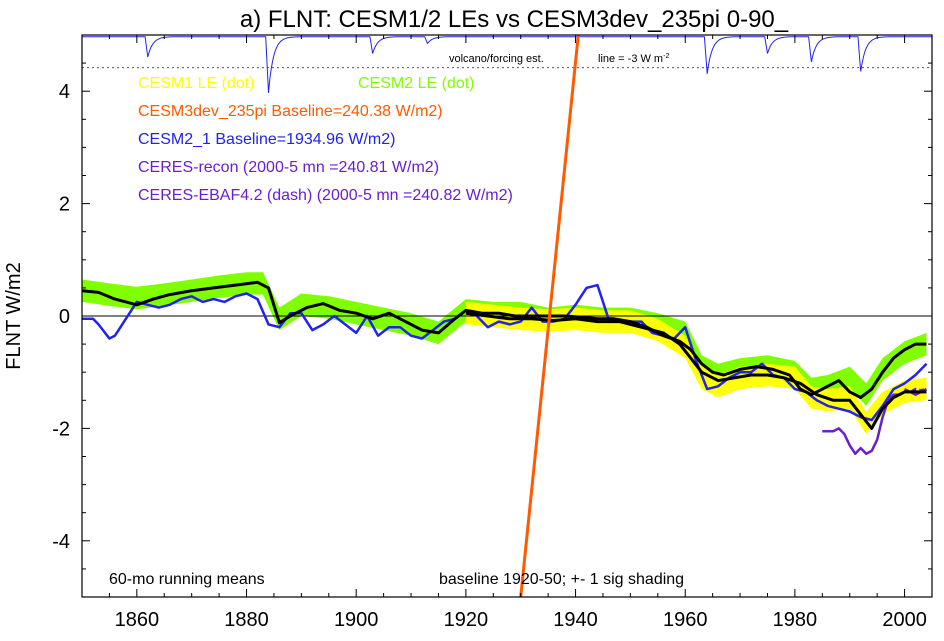  What do you see at coordinates (561, 579) in the screenshot?
I see `bottom-right-annotation: baseline 1920-50; +- 1 sig shading` at bounding box center [561, 579].